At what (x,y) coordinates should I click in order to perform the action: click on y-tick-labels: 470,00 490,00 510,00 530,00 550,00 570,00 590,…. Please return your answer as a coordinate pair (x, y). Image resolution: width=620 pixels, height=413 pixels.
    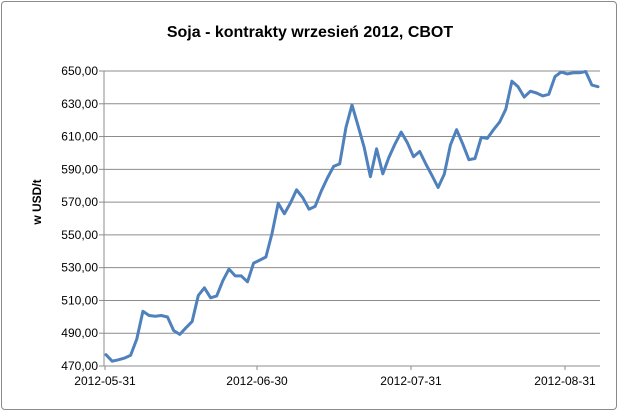
    Looking at the image, I should click on (79, 218).